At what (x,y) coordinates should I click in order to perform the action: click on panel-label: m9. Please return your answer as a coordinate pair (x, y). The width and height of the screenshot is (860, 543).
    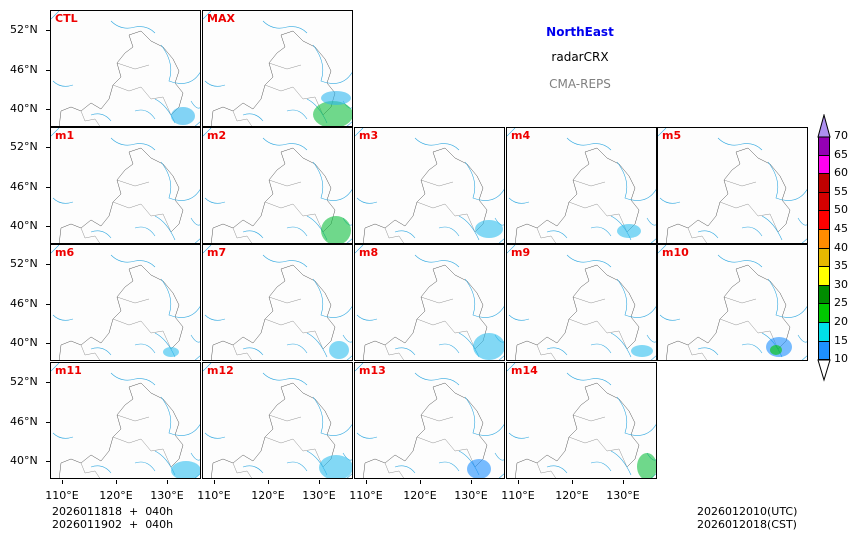
    Looking at the image, I should click on (521, 252).